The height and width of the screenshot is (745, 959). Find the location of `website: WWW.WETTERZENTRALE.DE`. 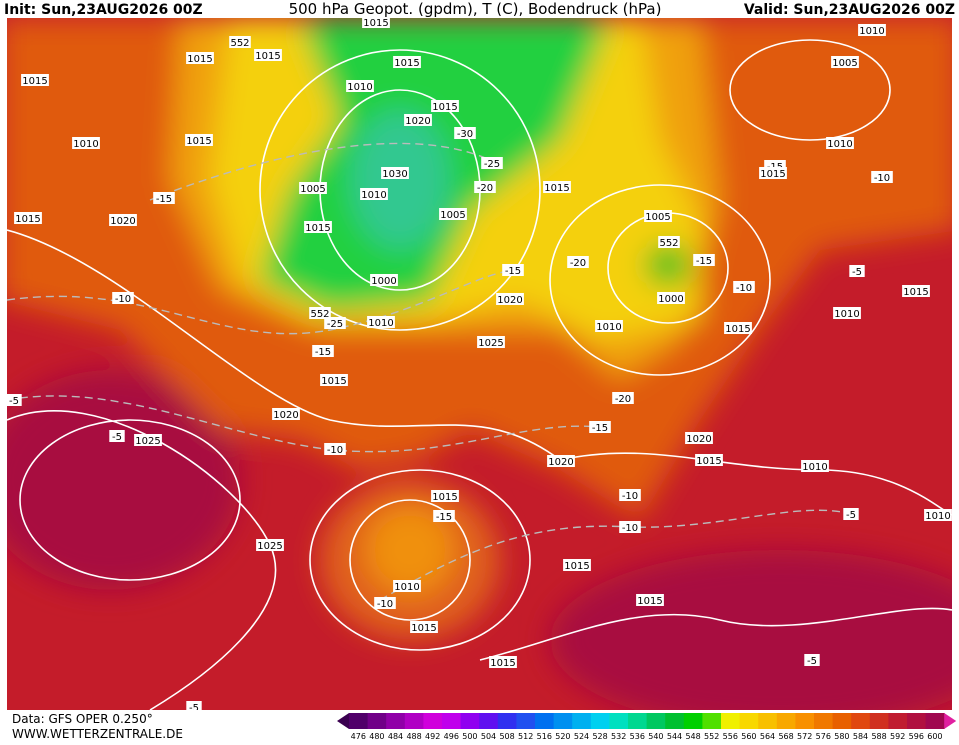

website: WWW.WETTERZENTRALE.DE is located at coordinates (97, 734).